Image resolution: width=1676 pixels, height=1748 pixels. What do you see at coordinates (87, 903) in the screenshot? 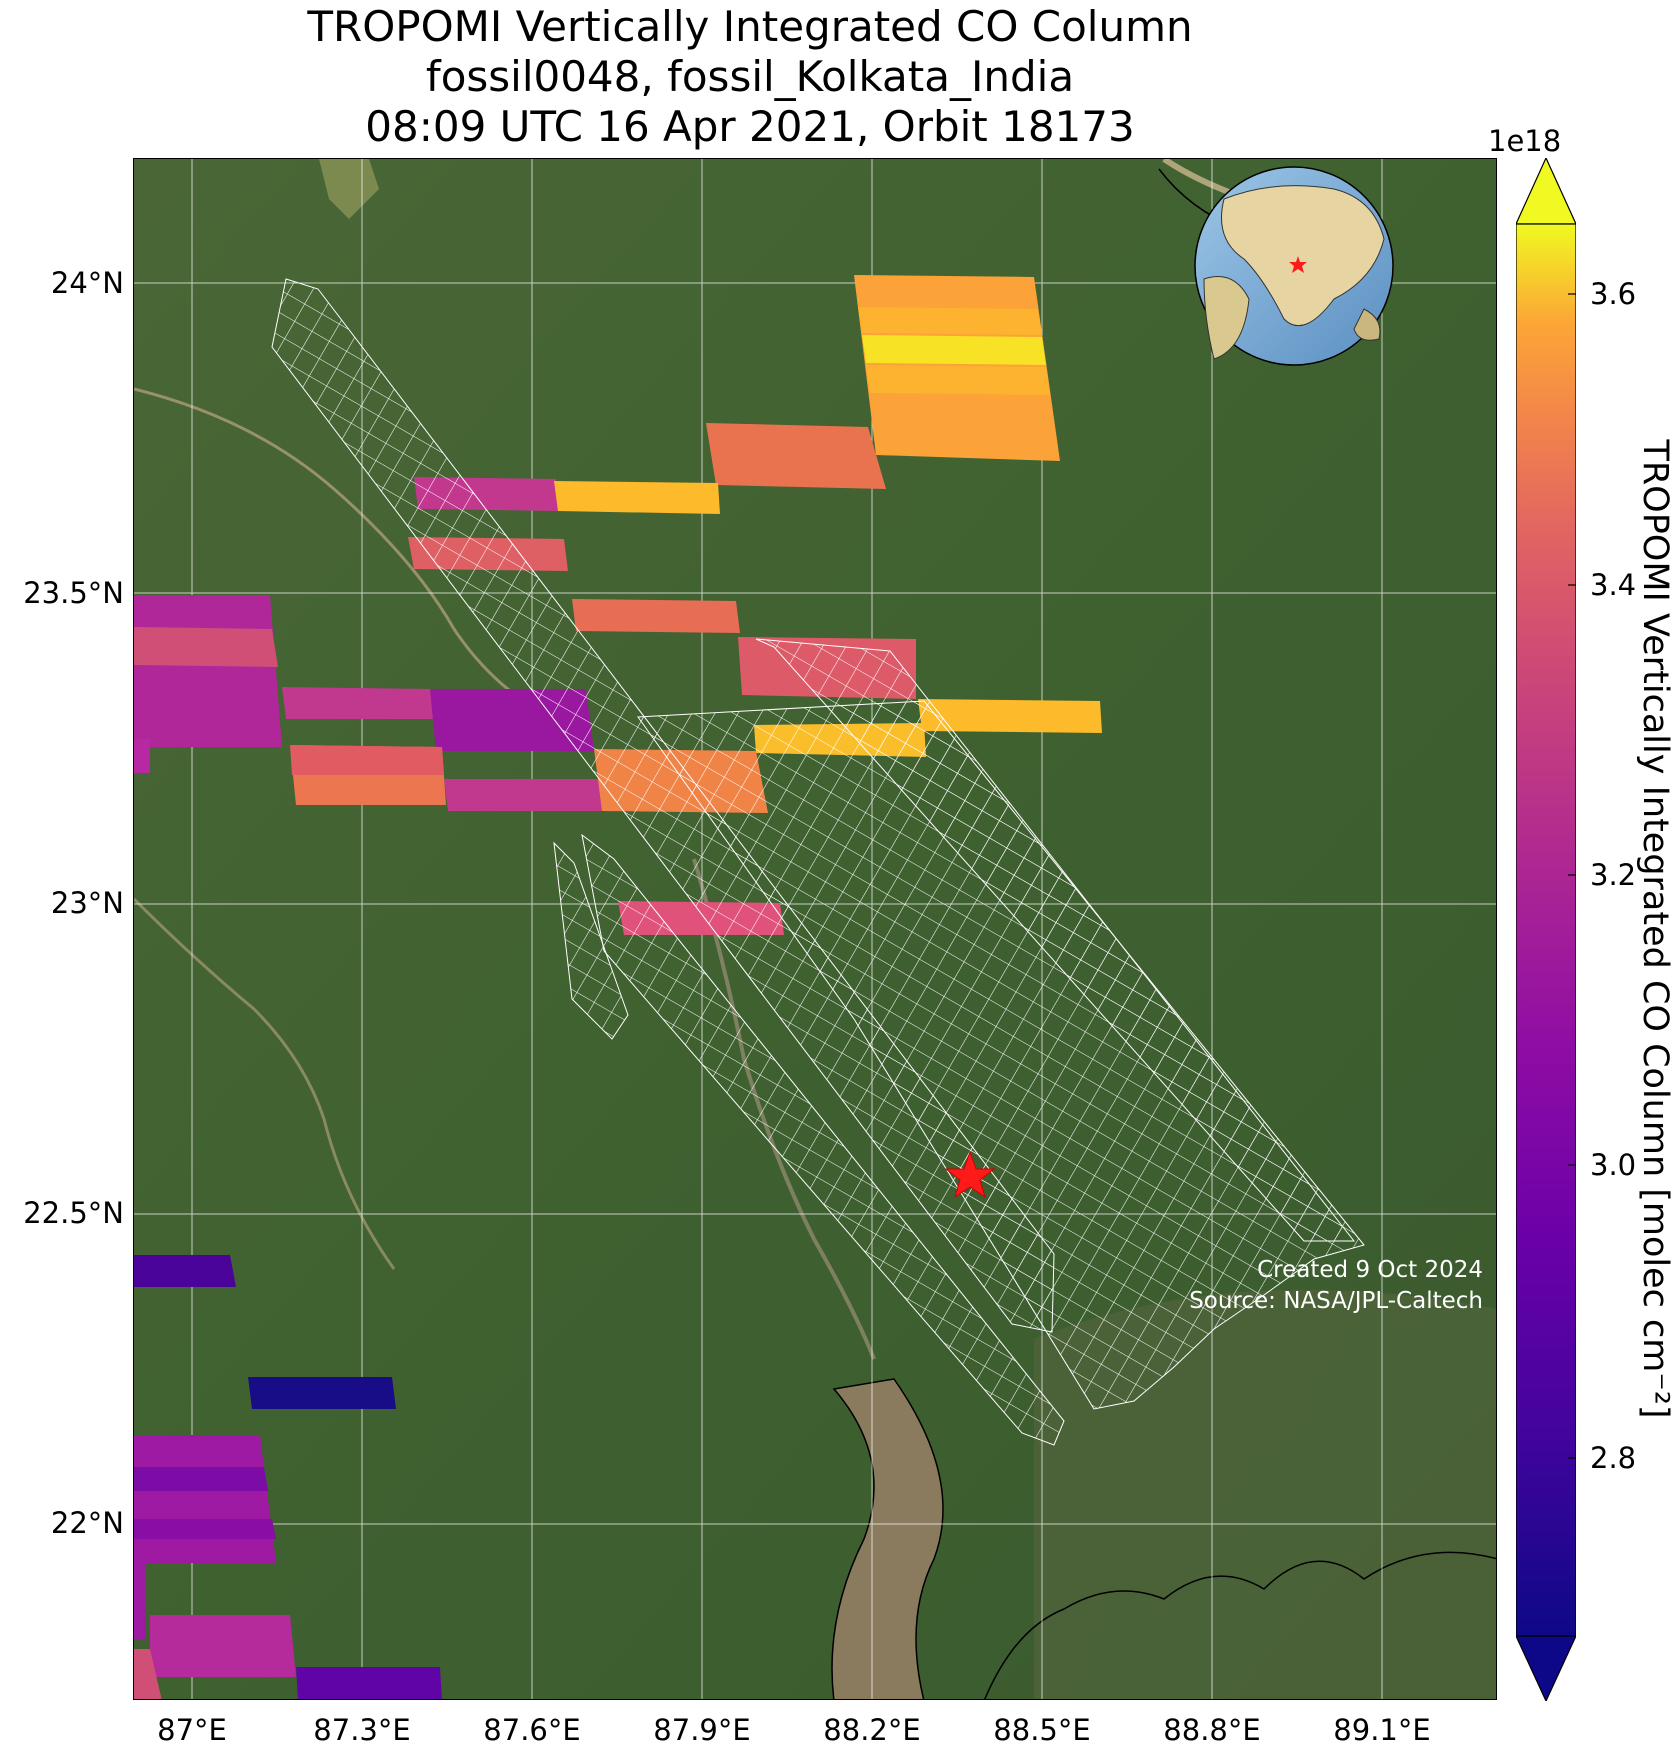
I see `y-tick-label: 23°N` at bounding box center [87, 903].